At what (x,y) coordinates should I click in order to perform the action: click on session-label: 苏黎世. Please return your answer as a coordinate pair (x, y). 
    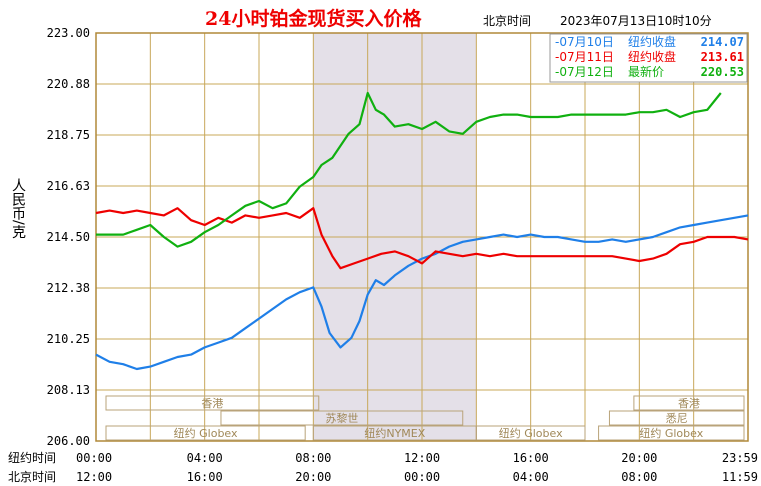
    Looking at the image, I should click on (341, 418).